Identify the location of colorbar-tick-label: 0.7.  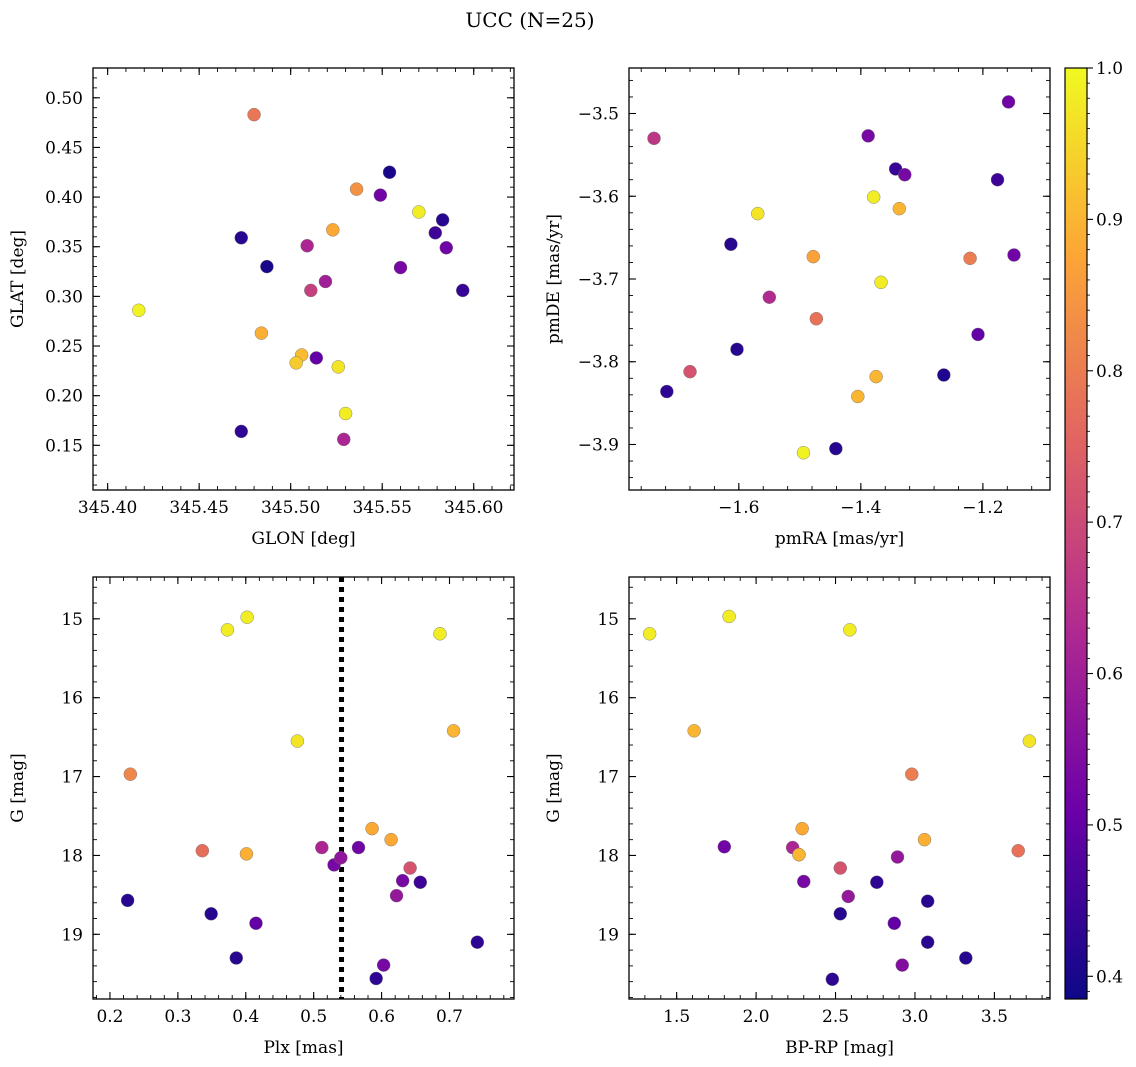
(1109, 523).